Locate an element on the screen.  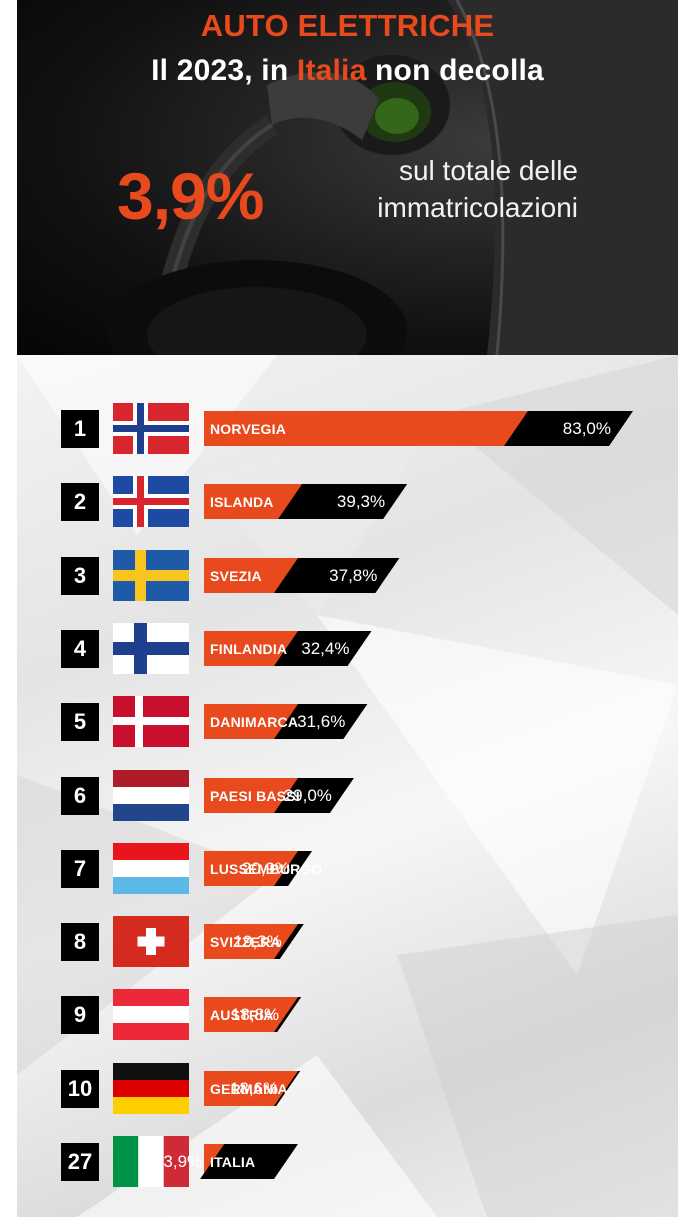
page-subtitle: Il 2023, in Italia non decolla is located at coordinates (347, 71).